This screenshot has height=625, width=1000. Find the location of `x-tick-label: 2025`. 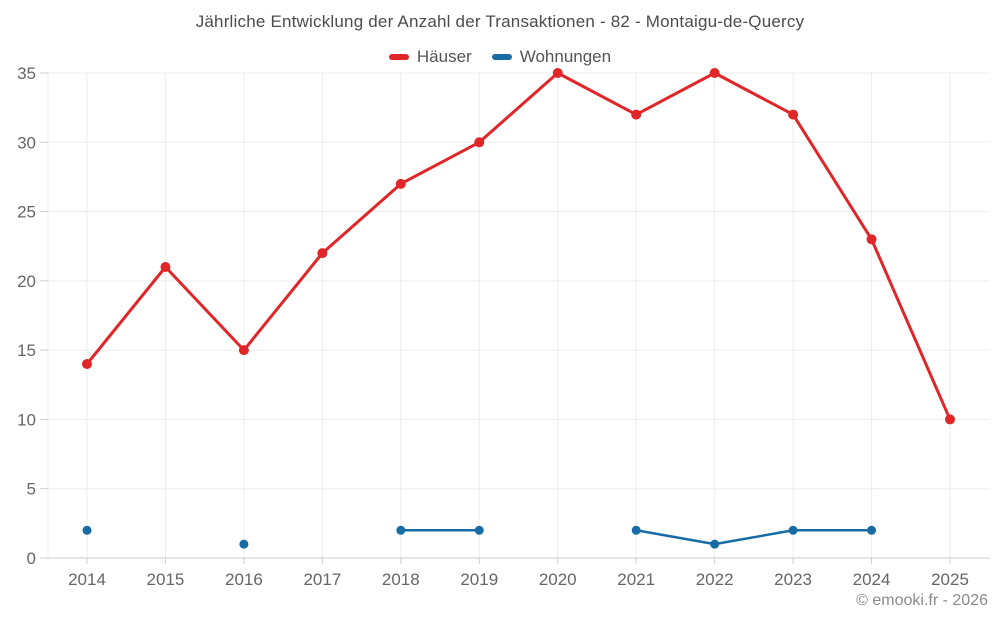

x-tick-label: 2025 is located at coordinates (950, 579).